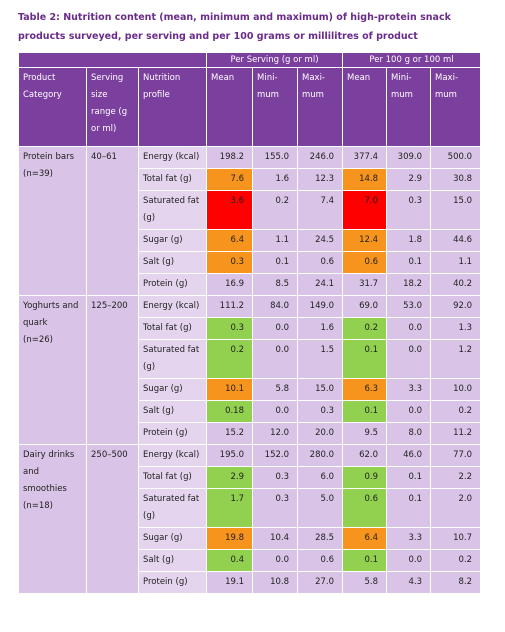 The width and height of the screenshot is (505, 632). I want to click on mean-value: 69.0, so click(365, 306).